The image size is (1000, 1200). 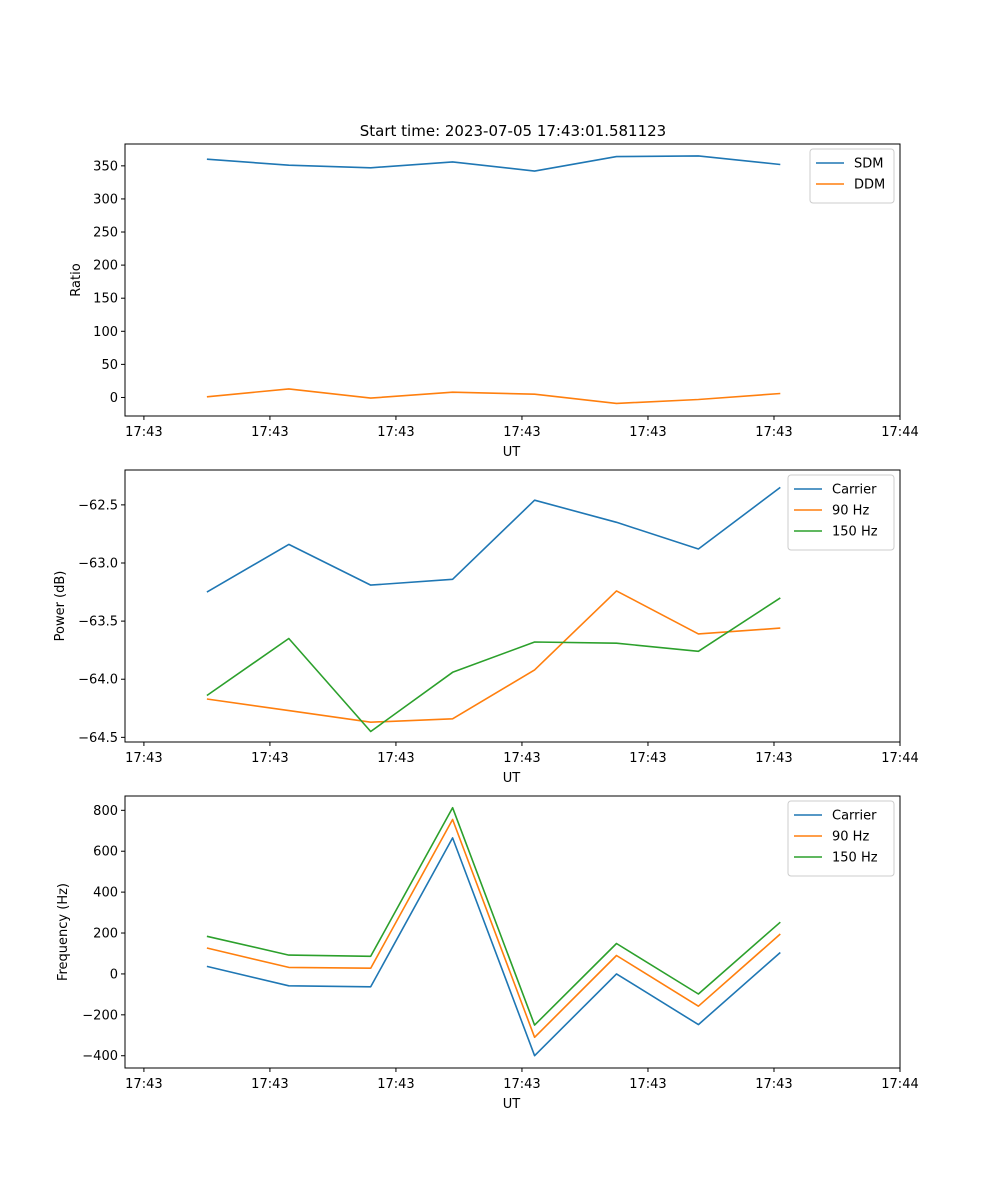 What do you see at coordinates (105, 811) in the screenshot?
I see `y-tick-label: 800` at bounding box center [105, 811].